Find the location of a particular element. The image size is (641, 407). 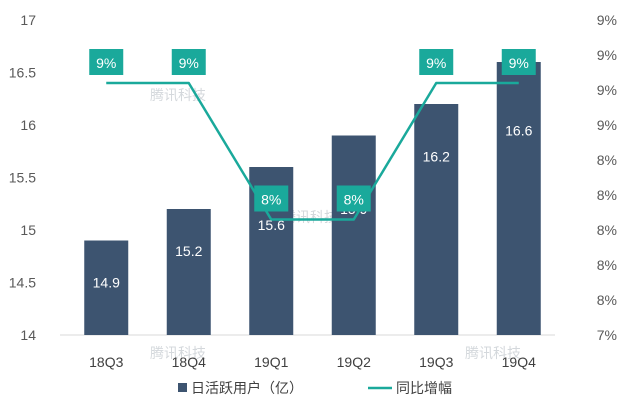

y-left-tick-label: 15 is located at coordinates (28, 230).